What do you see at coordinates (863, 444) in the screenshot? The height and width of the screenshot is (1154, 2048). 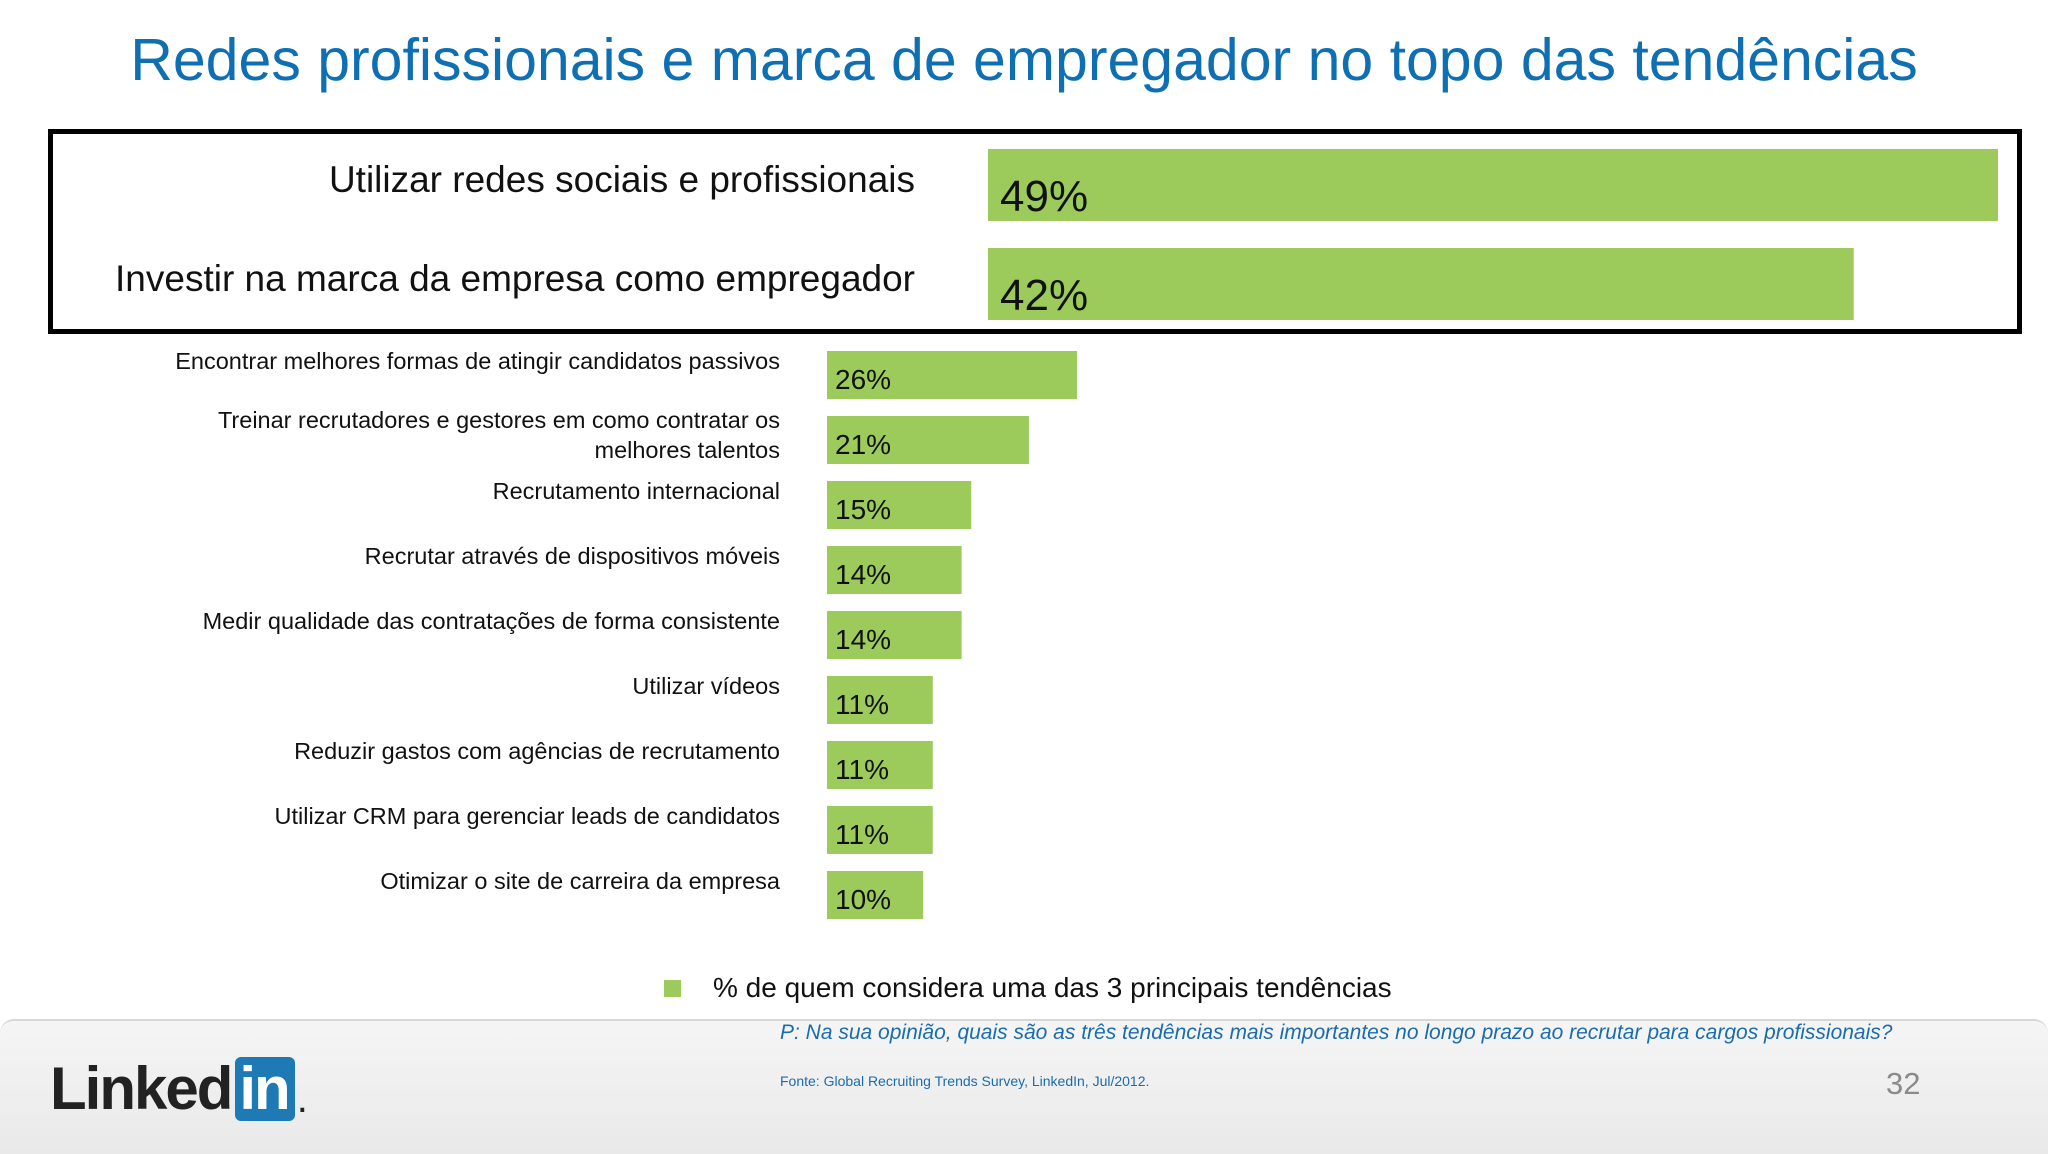 I see `value-label-4: 21%` at bounding box center [863, 444].